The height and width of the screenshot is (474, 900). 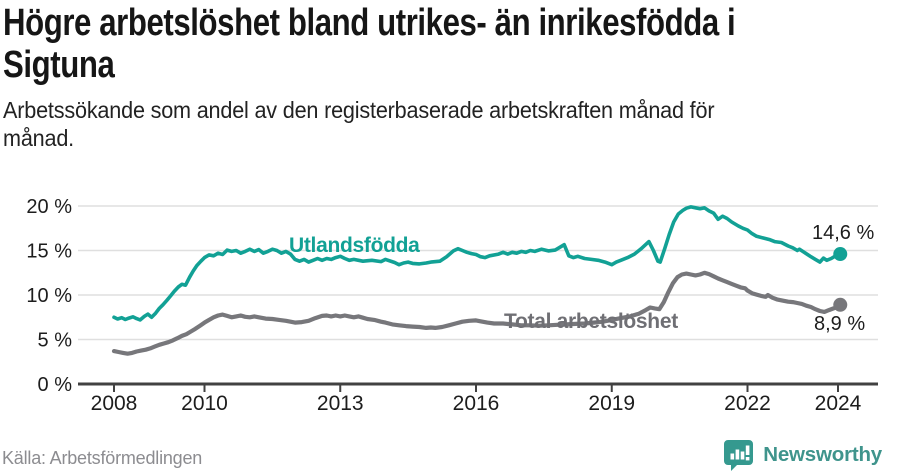 I want to click on x-tick-label-2013: 2013, so click(x=340, y=403).